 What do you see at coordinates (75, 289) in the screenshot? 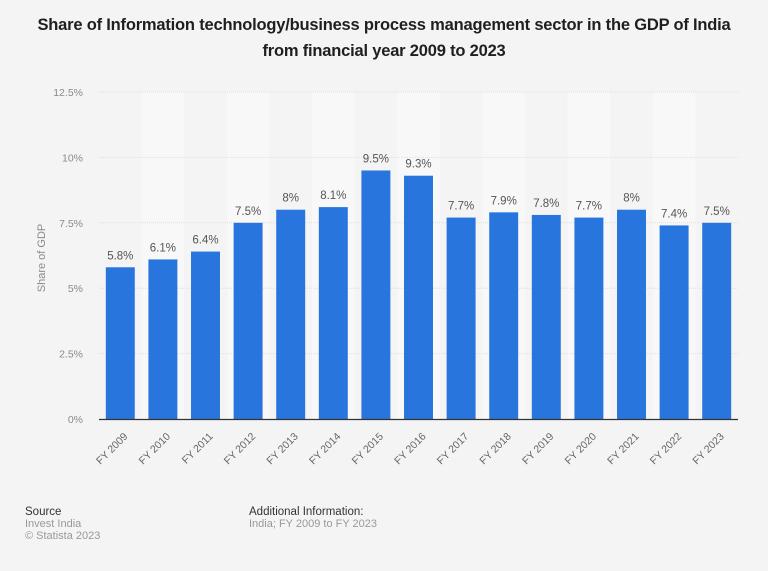
I see `y-tick-label: 5%` at bounding box center [75, 289].